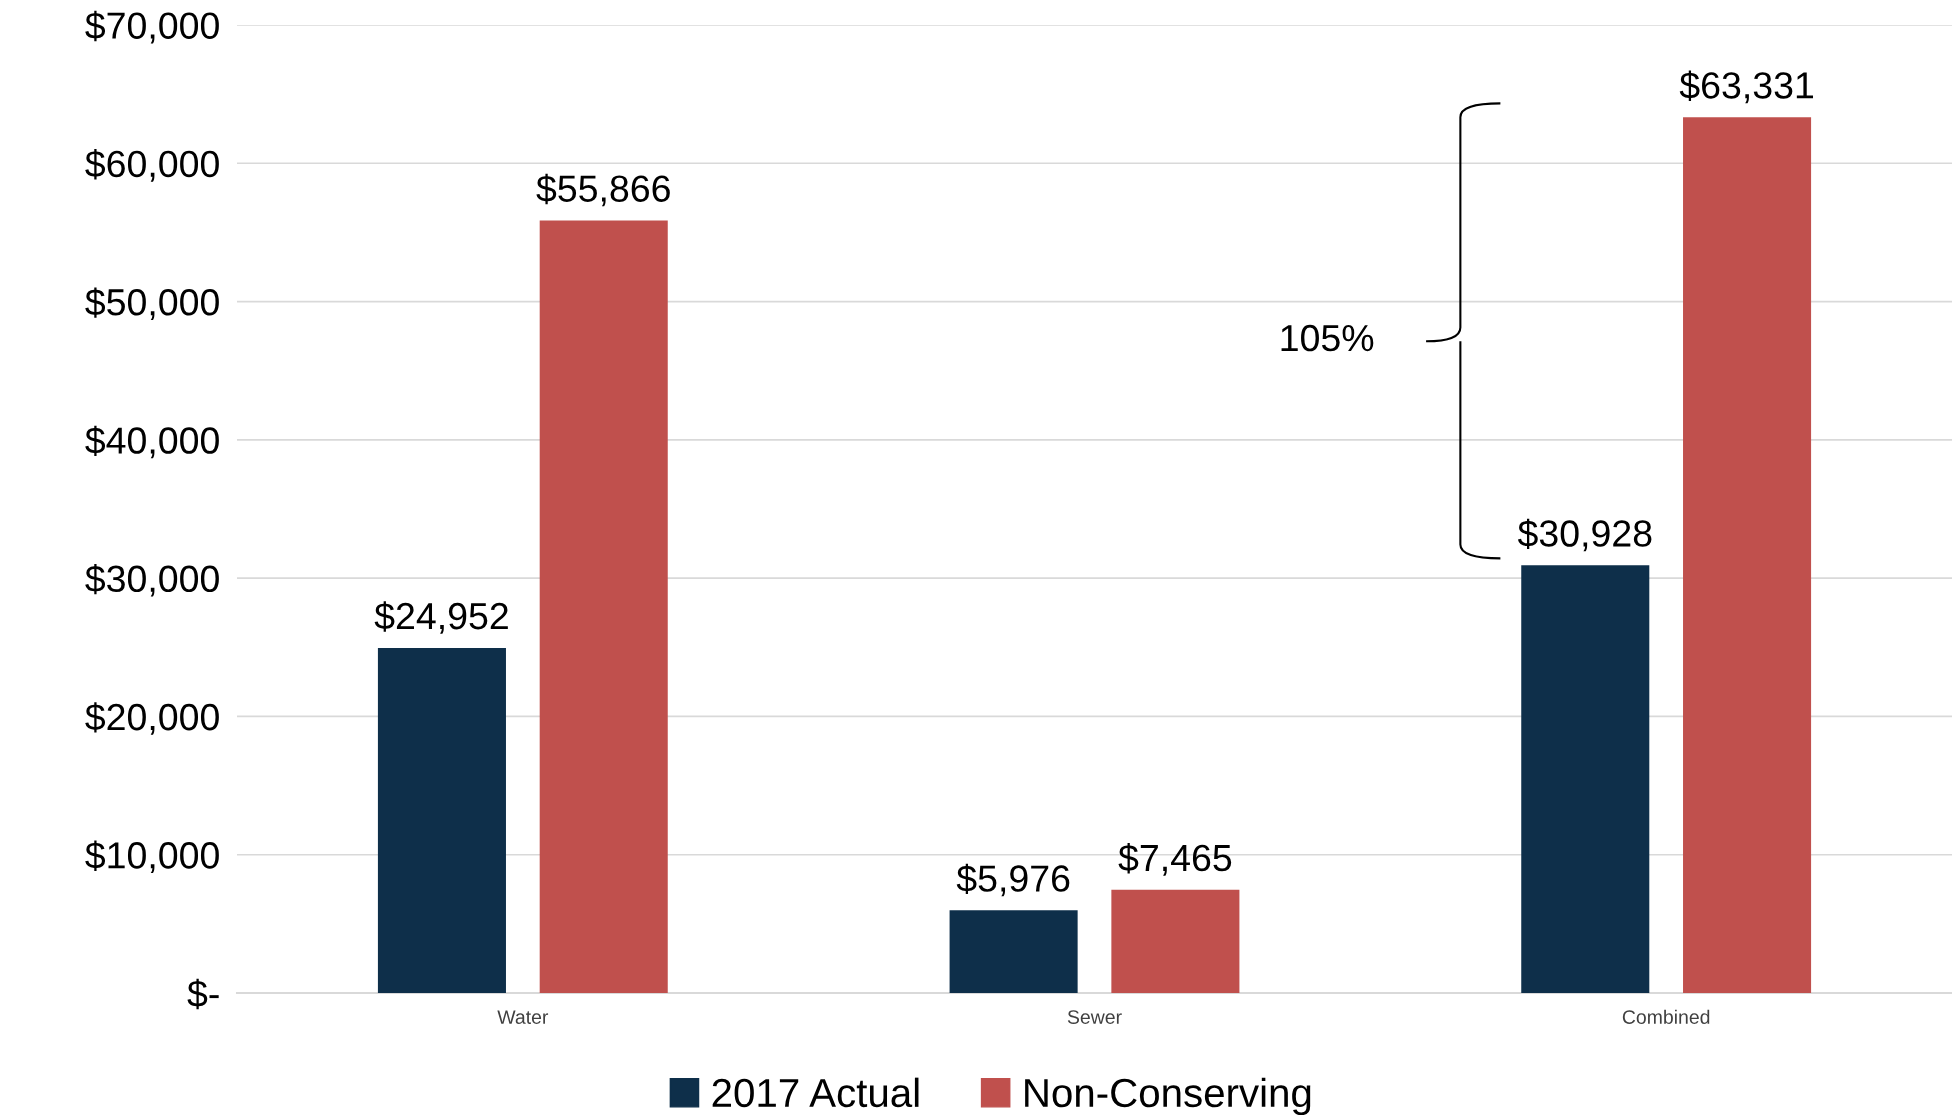 The height and width of the screenshot is (1115, 1952). Describe the element at coordinates (1746, 87) in the screenshot. I see `data-label: $63,331` at that location.